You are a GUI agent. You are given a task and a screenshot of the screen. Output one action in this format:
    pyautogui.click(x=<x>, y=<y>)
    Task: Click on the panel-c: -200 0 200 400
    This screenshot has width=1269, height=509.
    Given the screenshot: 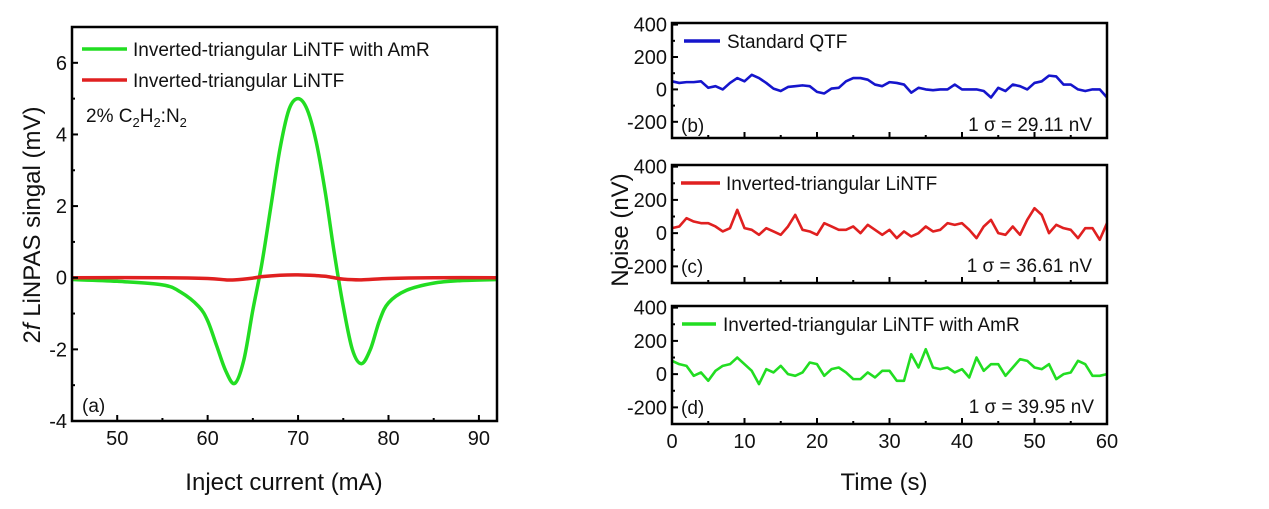 What is the action you would take?
    pyautogui.click(x=868, y=221)
    